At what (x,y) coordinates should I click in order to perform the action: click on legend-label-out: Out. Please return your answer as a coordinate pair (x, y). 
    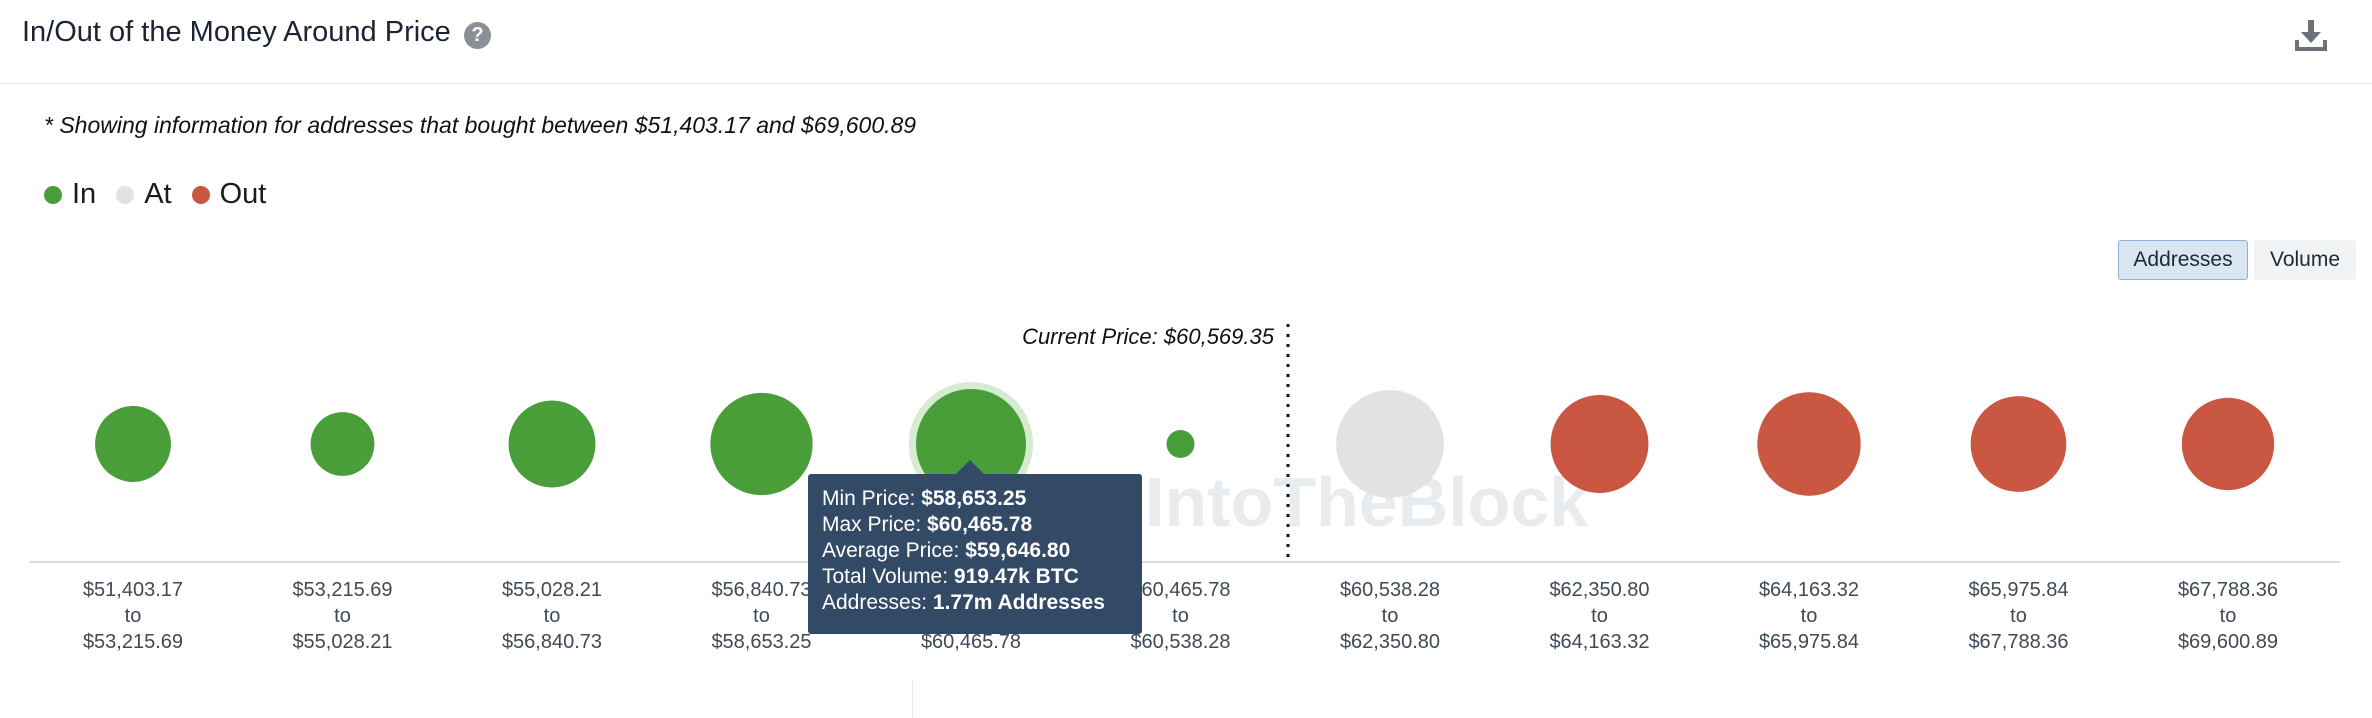
    Looking at the image, I should click on (243, 194).